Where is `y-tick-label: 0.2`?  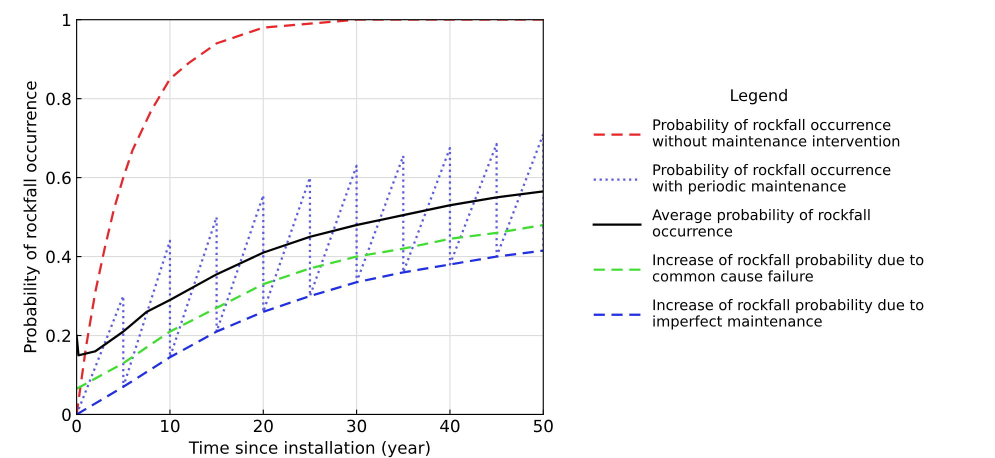 y-tick-label: 0.2 is located at coordinates (58, 335).